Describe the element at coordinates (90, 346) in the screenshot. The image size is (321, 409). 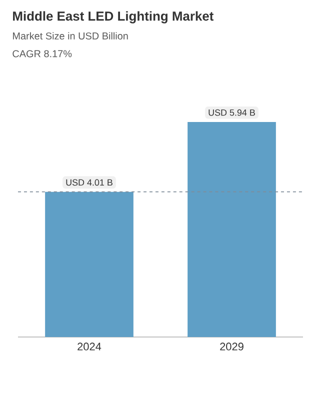
I see `x-tick-label: 2024` at that location.